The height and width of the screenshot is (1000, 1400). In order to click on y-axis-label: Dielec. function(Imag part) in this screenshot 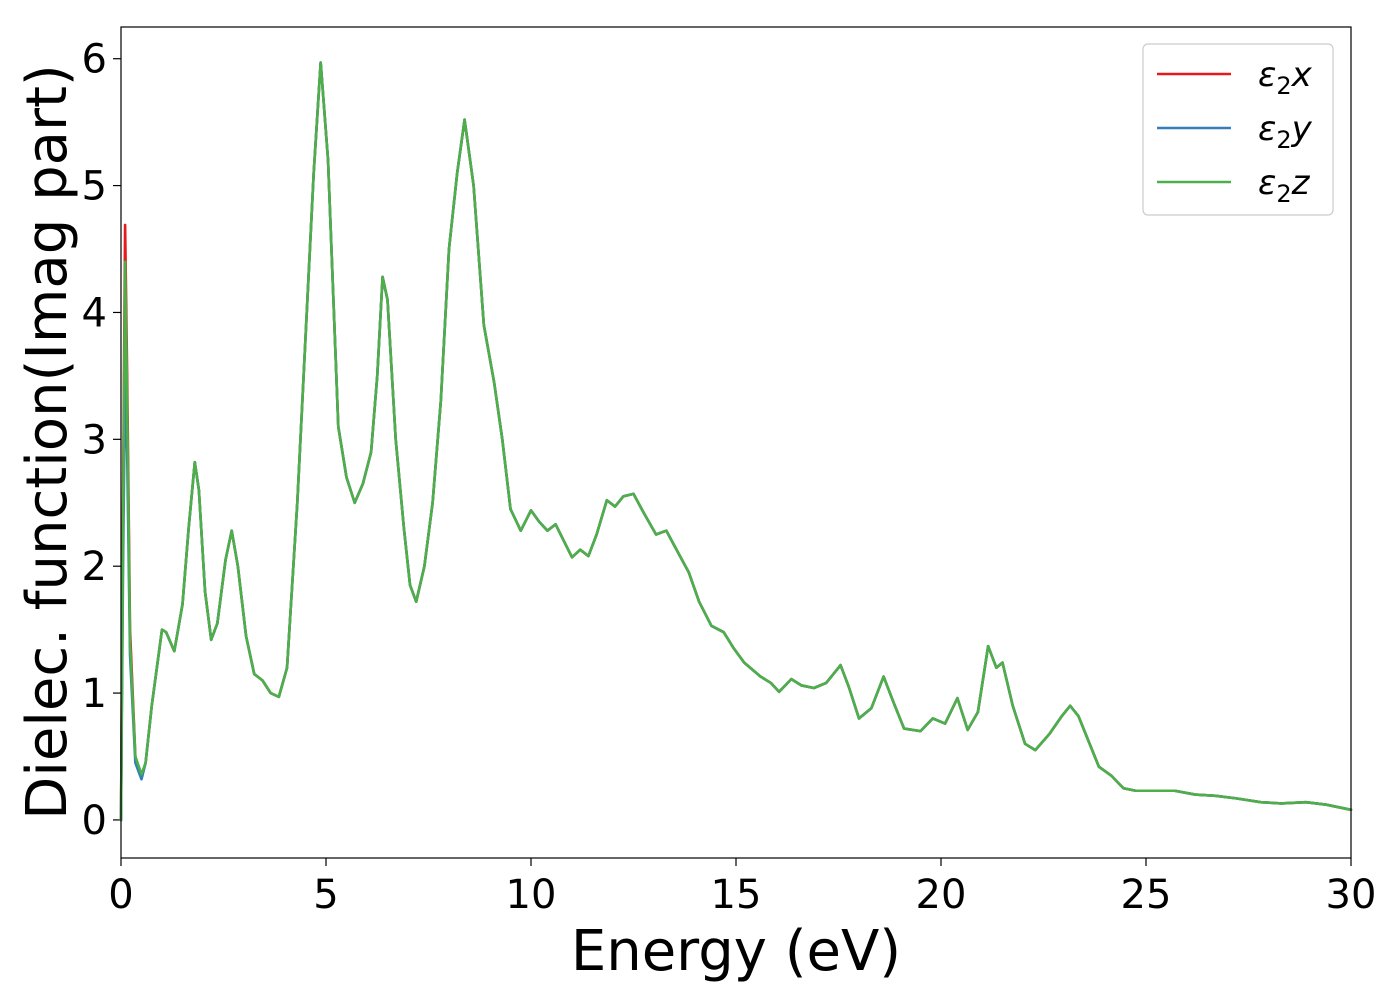, I will do `click(47, 442)`.